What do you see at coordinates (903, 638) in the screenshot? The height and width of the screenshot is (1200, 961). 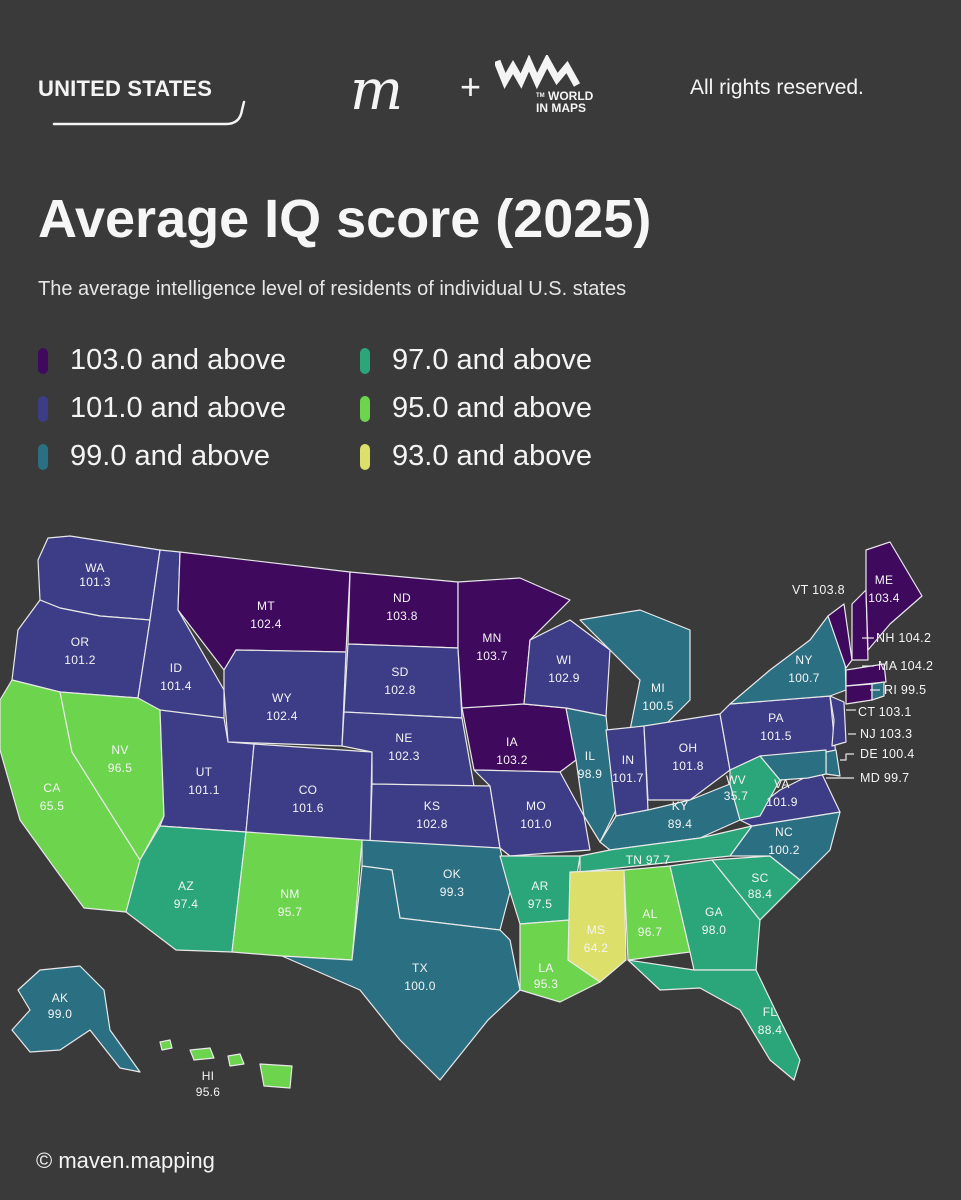 I see `callout-NH: NH 104.2` at bounding box center [903, 638].